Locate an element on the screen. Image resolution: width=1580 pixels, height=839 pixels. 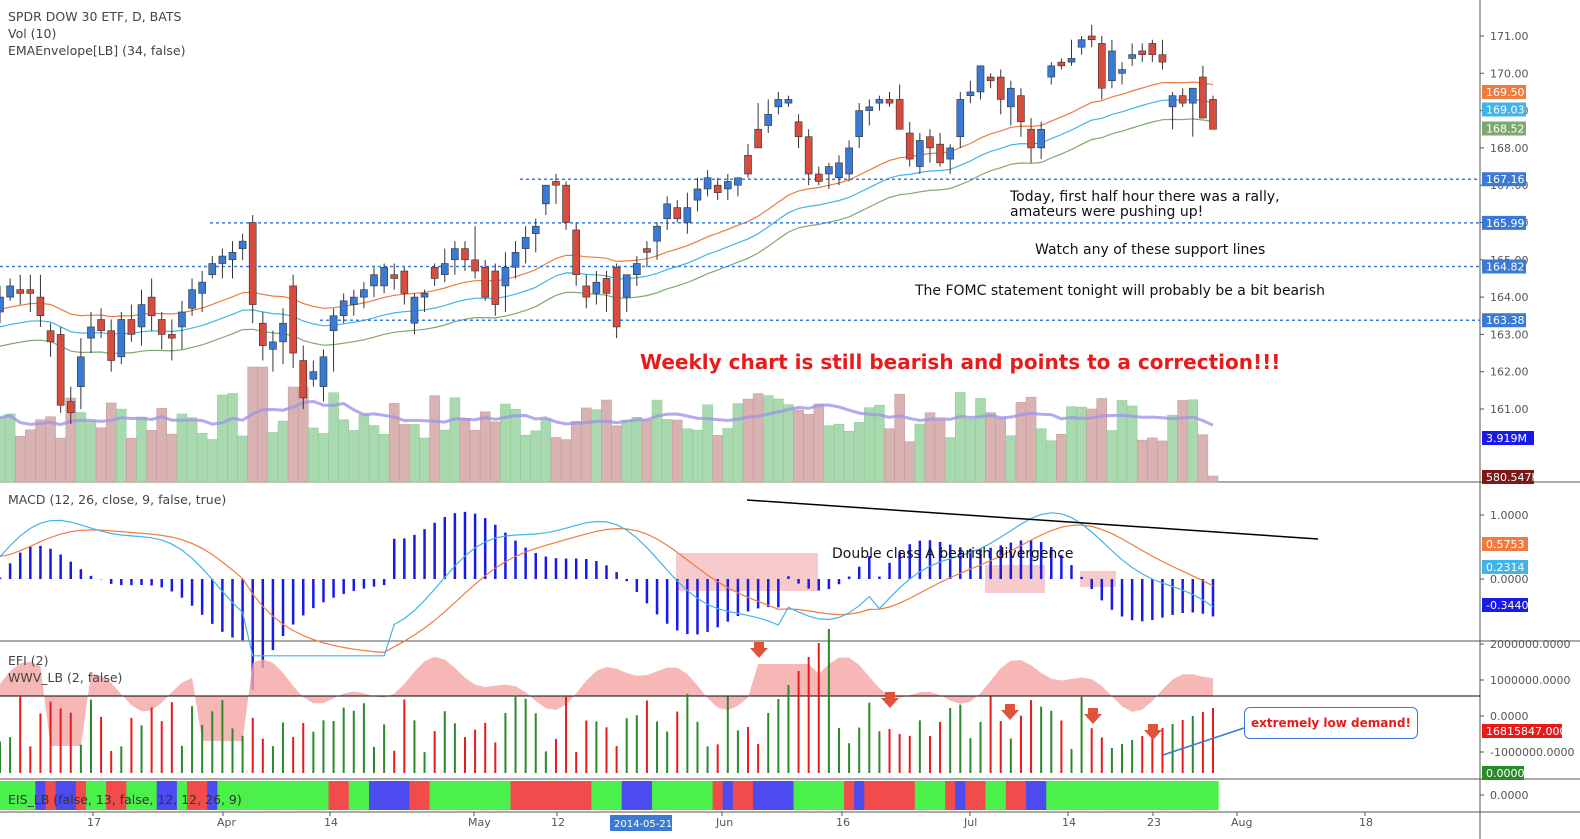
time-tick-label: 23 is located at coordinates (1154, 822).